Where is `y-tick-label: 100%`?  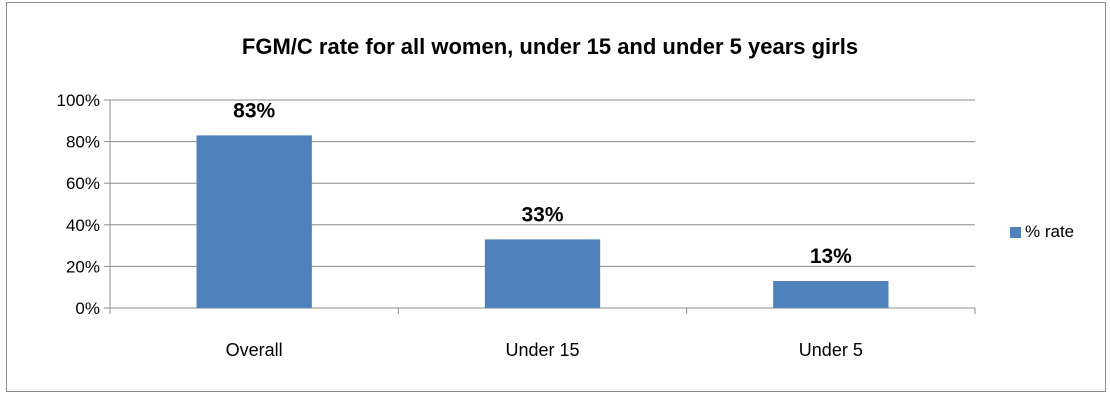 y-tick-label: 100% is located at coordinates (78, 100).